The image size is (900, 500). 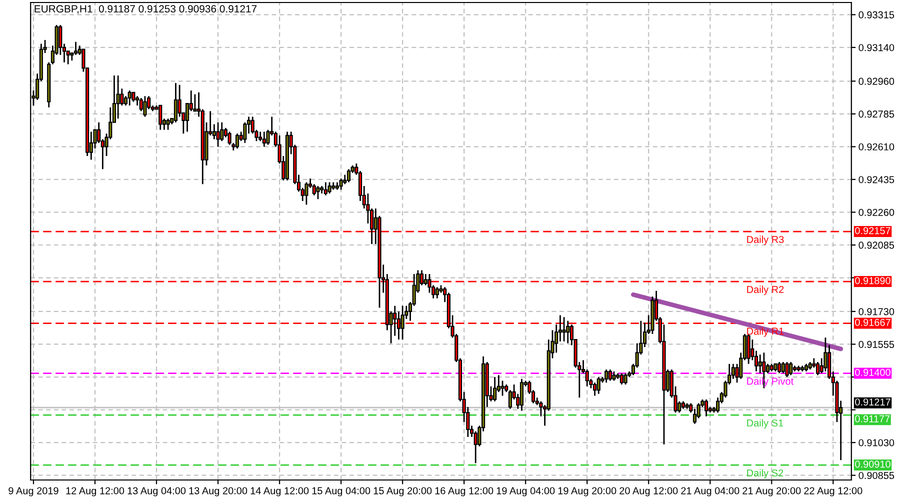 What do you see at coordinates (403, 491) in the screenshot?
I see `x-tick-label: 15 Aug 20:00` at bounding box center [403, 491].